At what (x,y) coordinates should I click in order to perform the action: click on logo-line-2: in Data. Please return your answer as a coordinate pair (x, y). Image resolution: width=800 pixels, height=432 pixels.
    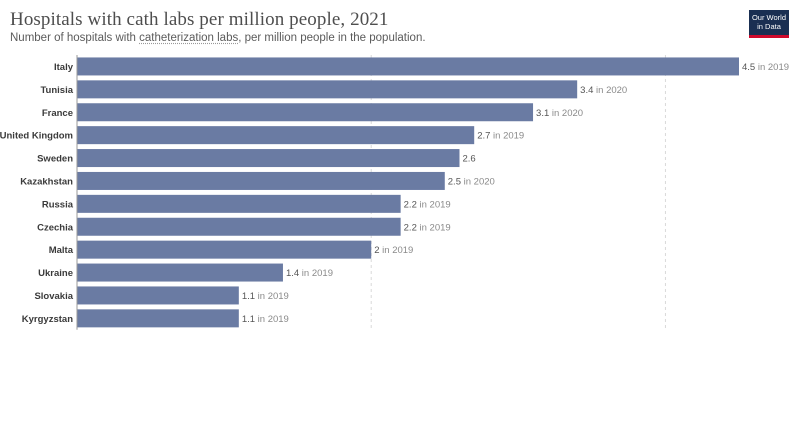
    Looking at the image, I should click on (769, 26).